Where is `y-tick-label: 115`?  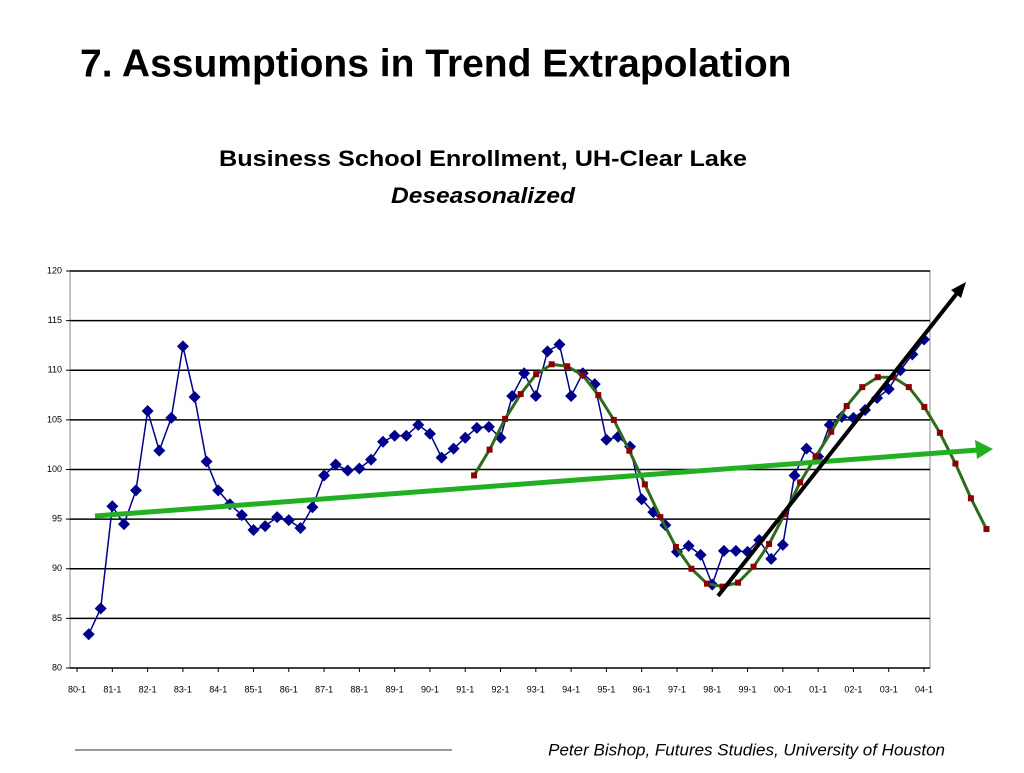 y-tick-label: 115 is located at coordinates (55, 320).